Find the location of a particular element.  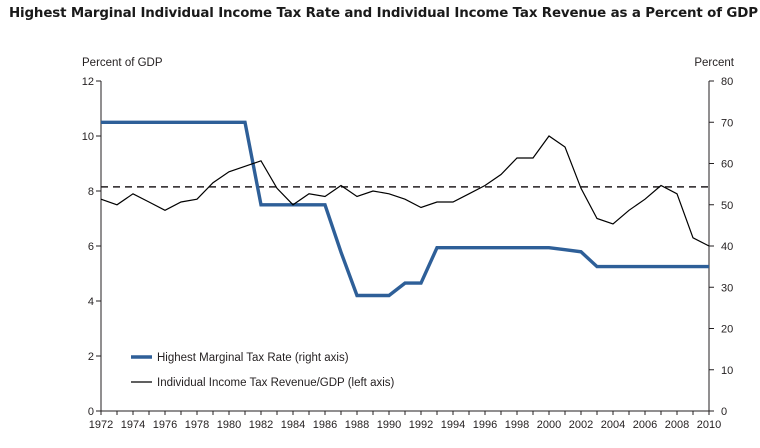

left-axis-tick-label: 12 is located at coordinates (88, 82).